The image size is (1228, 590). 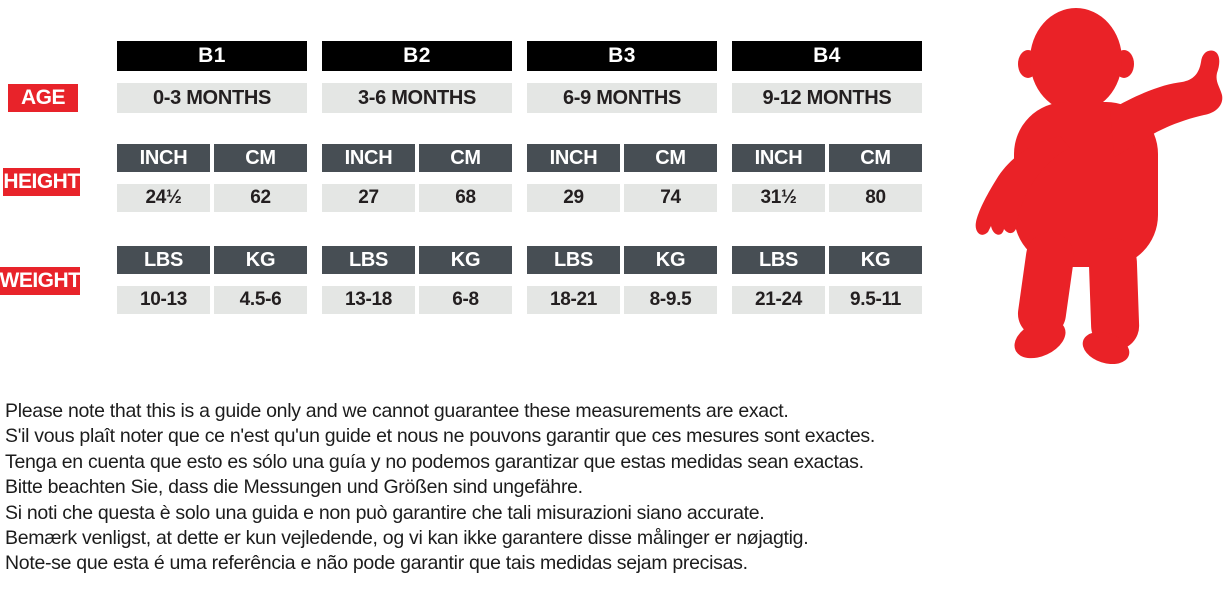 I want to click on height-unit-row-b3: INCH CM, so click(x=622, y=158).